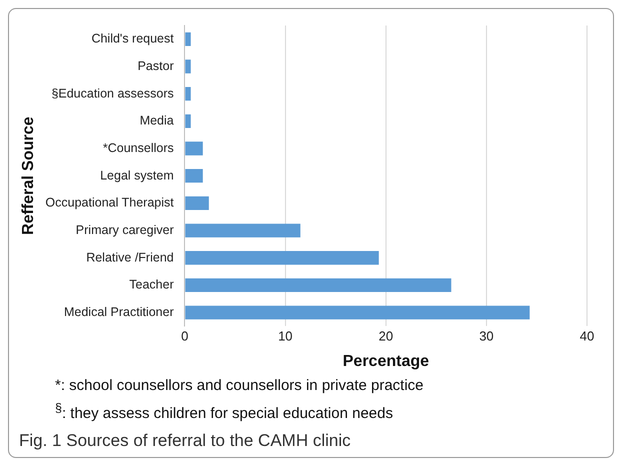 The image size is (630, 470). Describe the element at coordinates (285, 336) in the screenshot. I see `x-tick-label: 10` at that location.